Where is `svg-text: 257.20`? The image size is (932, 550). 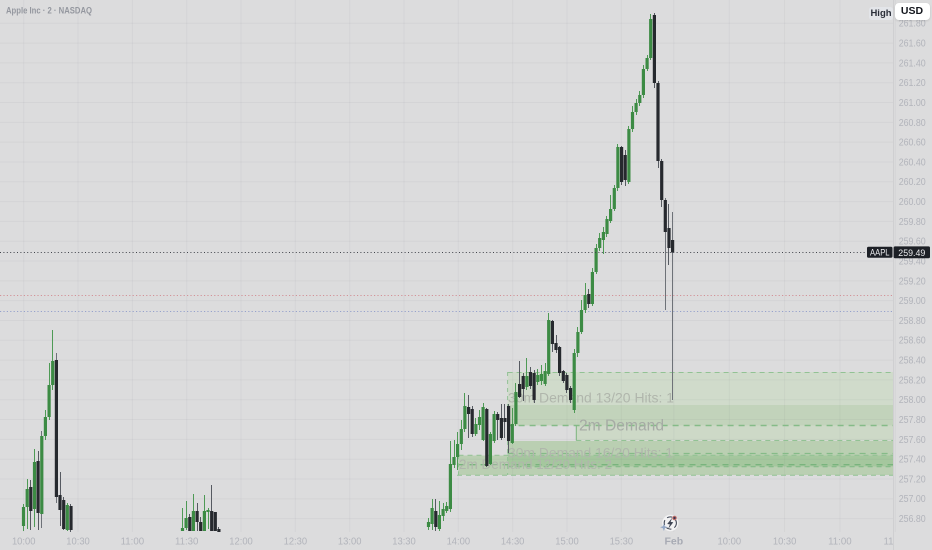 svg-text: 257.20 is located at coordinates (912, 479).